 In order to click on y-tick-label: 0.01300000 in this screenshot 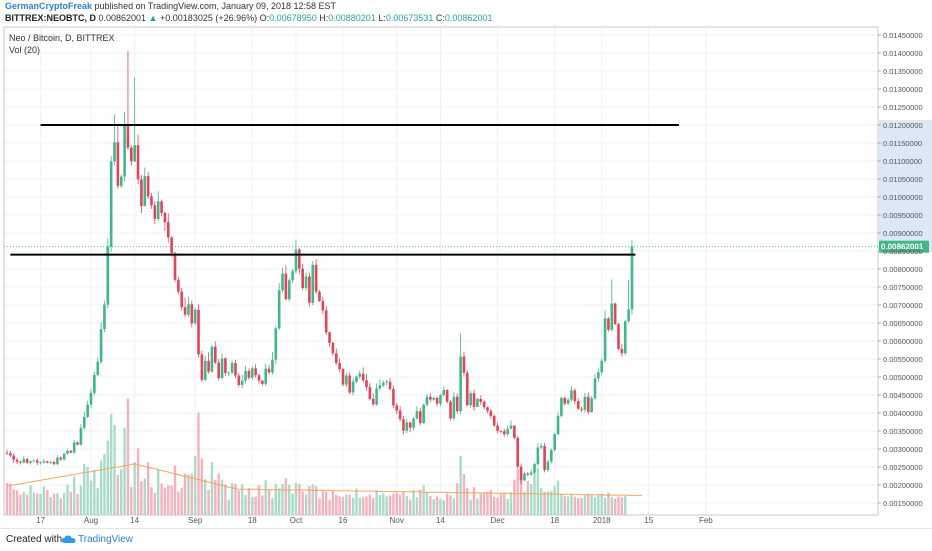, I will do `click(903, 89)`.